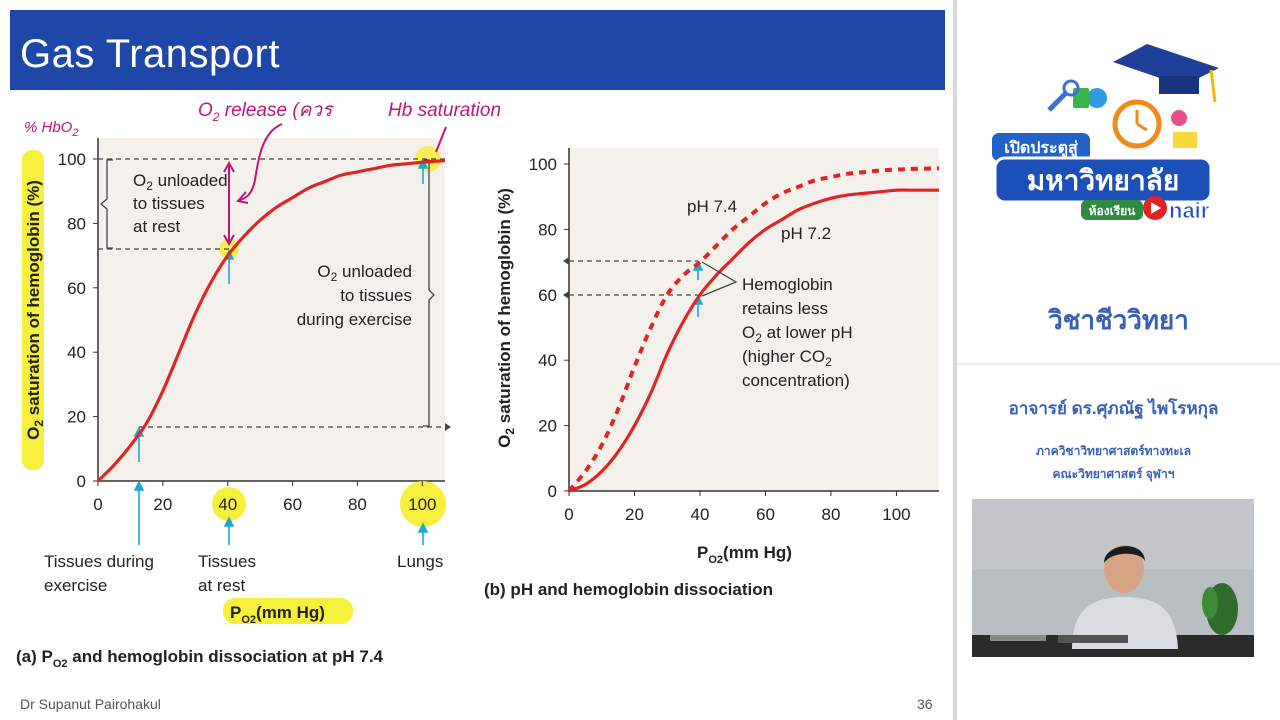  What do you see at coordinates (1058, 101) in the screenshot?
I see `magnifier-icon` at bounding box center [1058, 101].